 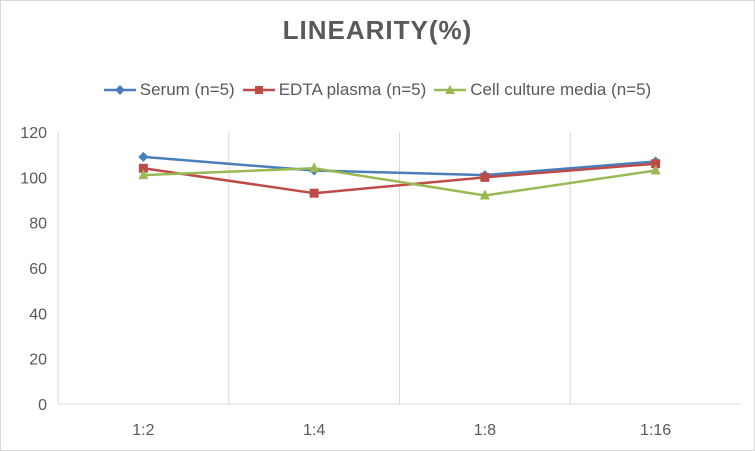 What do you see at coordinates (143, 430) in the screenshot?
I see `x-tick-label: 1:2` at bounding box center [143, 430].